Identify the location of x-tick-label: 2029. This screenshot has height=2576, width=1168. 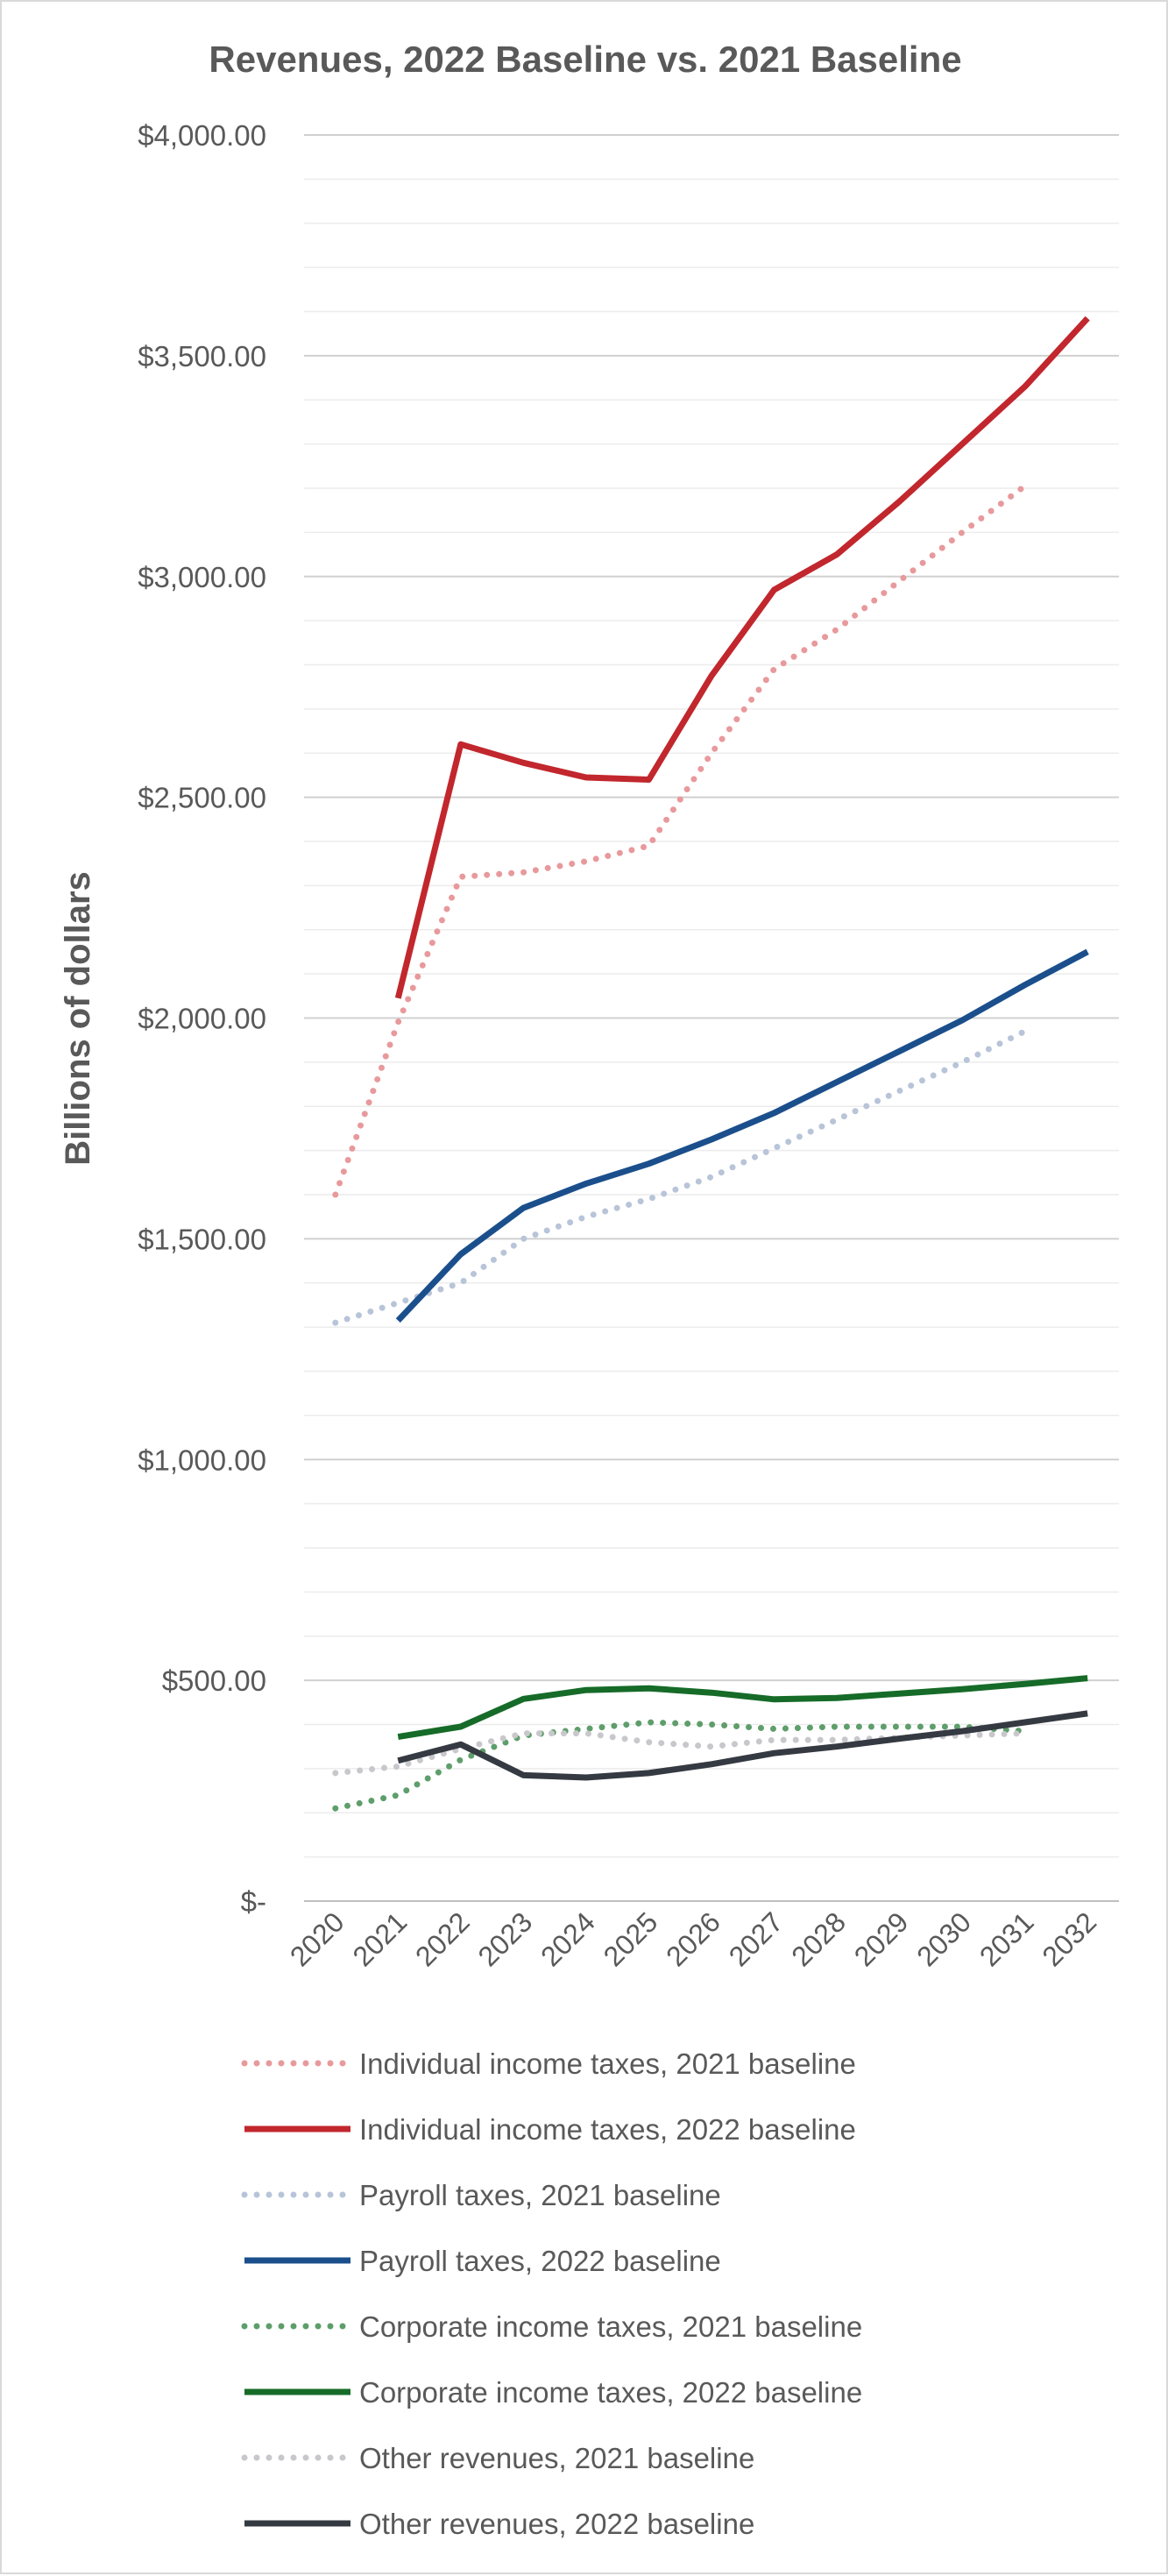
(881, 1939).